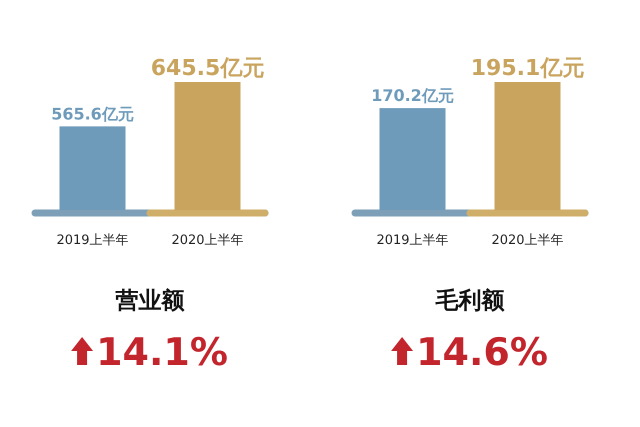 The width and height of the screenshot is (640, 427). What do you see at coordinates (162, 352) in the screenshot?
I see `text: 14.1%` at bounding box center [162, 352].